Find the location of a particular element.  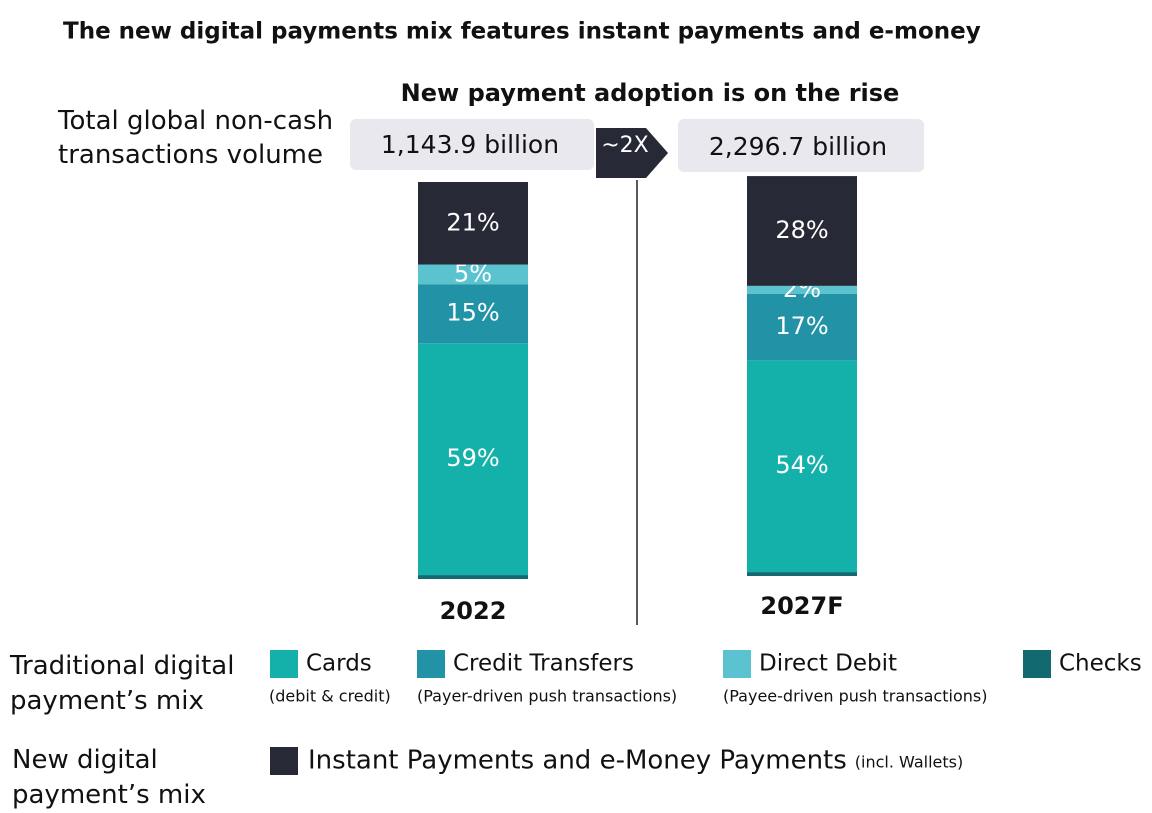

legend-label: Credit Transfers is located at coordinates (543, 664).